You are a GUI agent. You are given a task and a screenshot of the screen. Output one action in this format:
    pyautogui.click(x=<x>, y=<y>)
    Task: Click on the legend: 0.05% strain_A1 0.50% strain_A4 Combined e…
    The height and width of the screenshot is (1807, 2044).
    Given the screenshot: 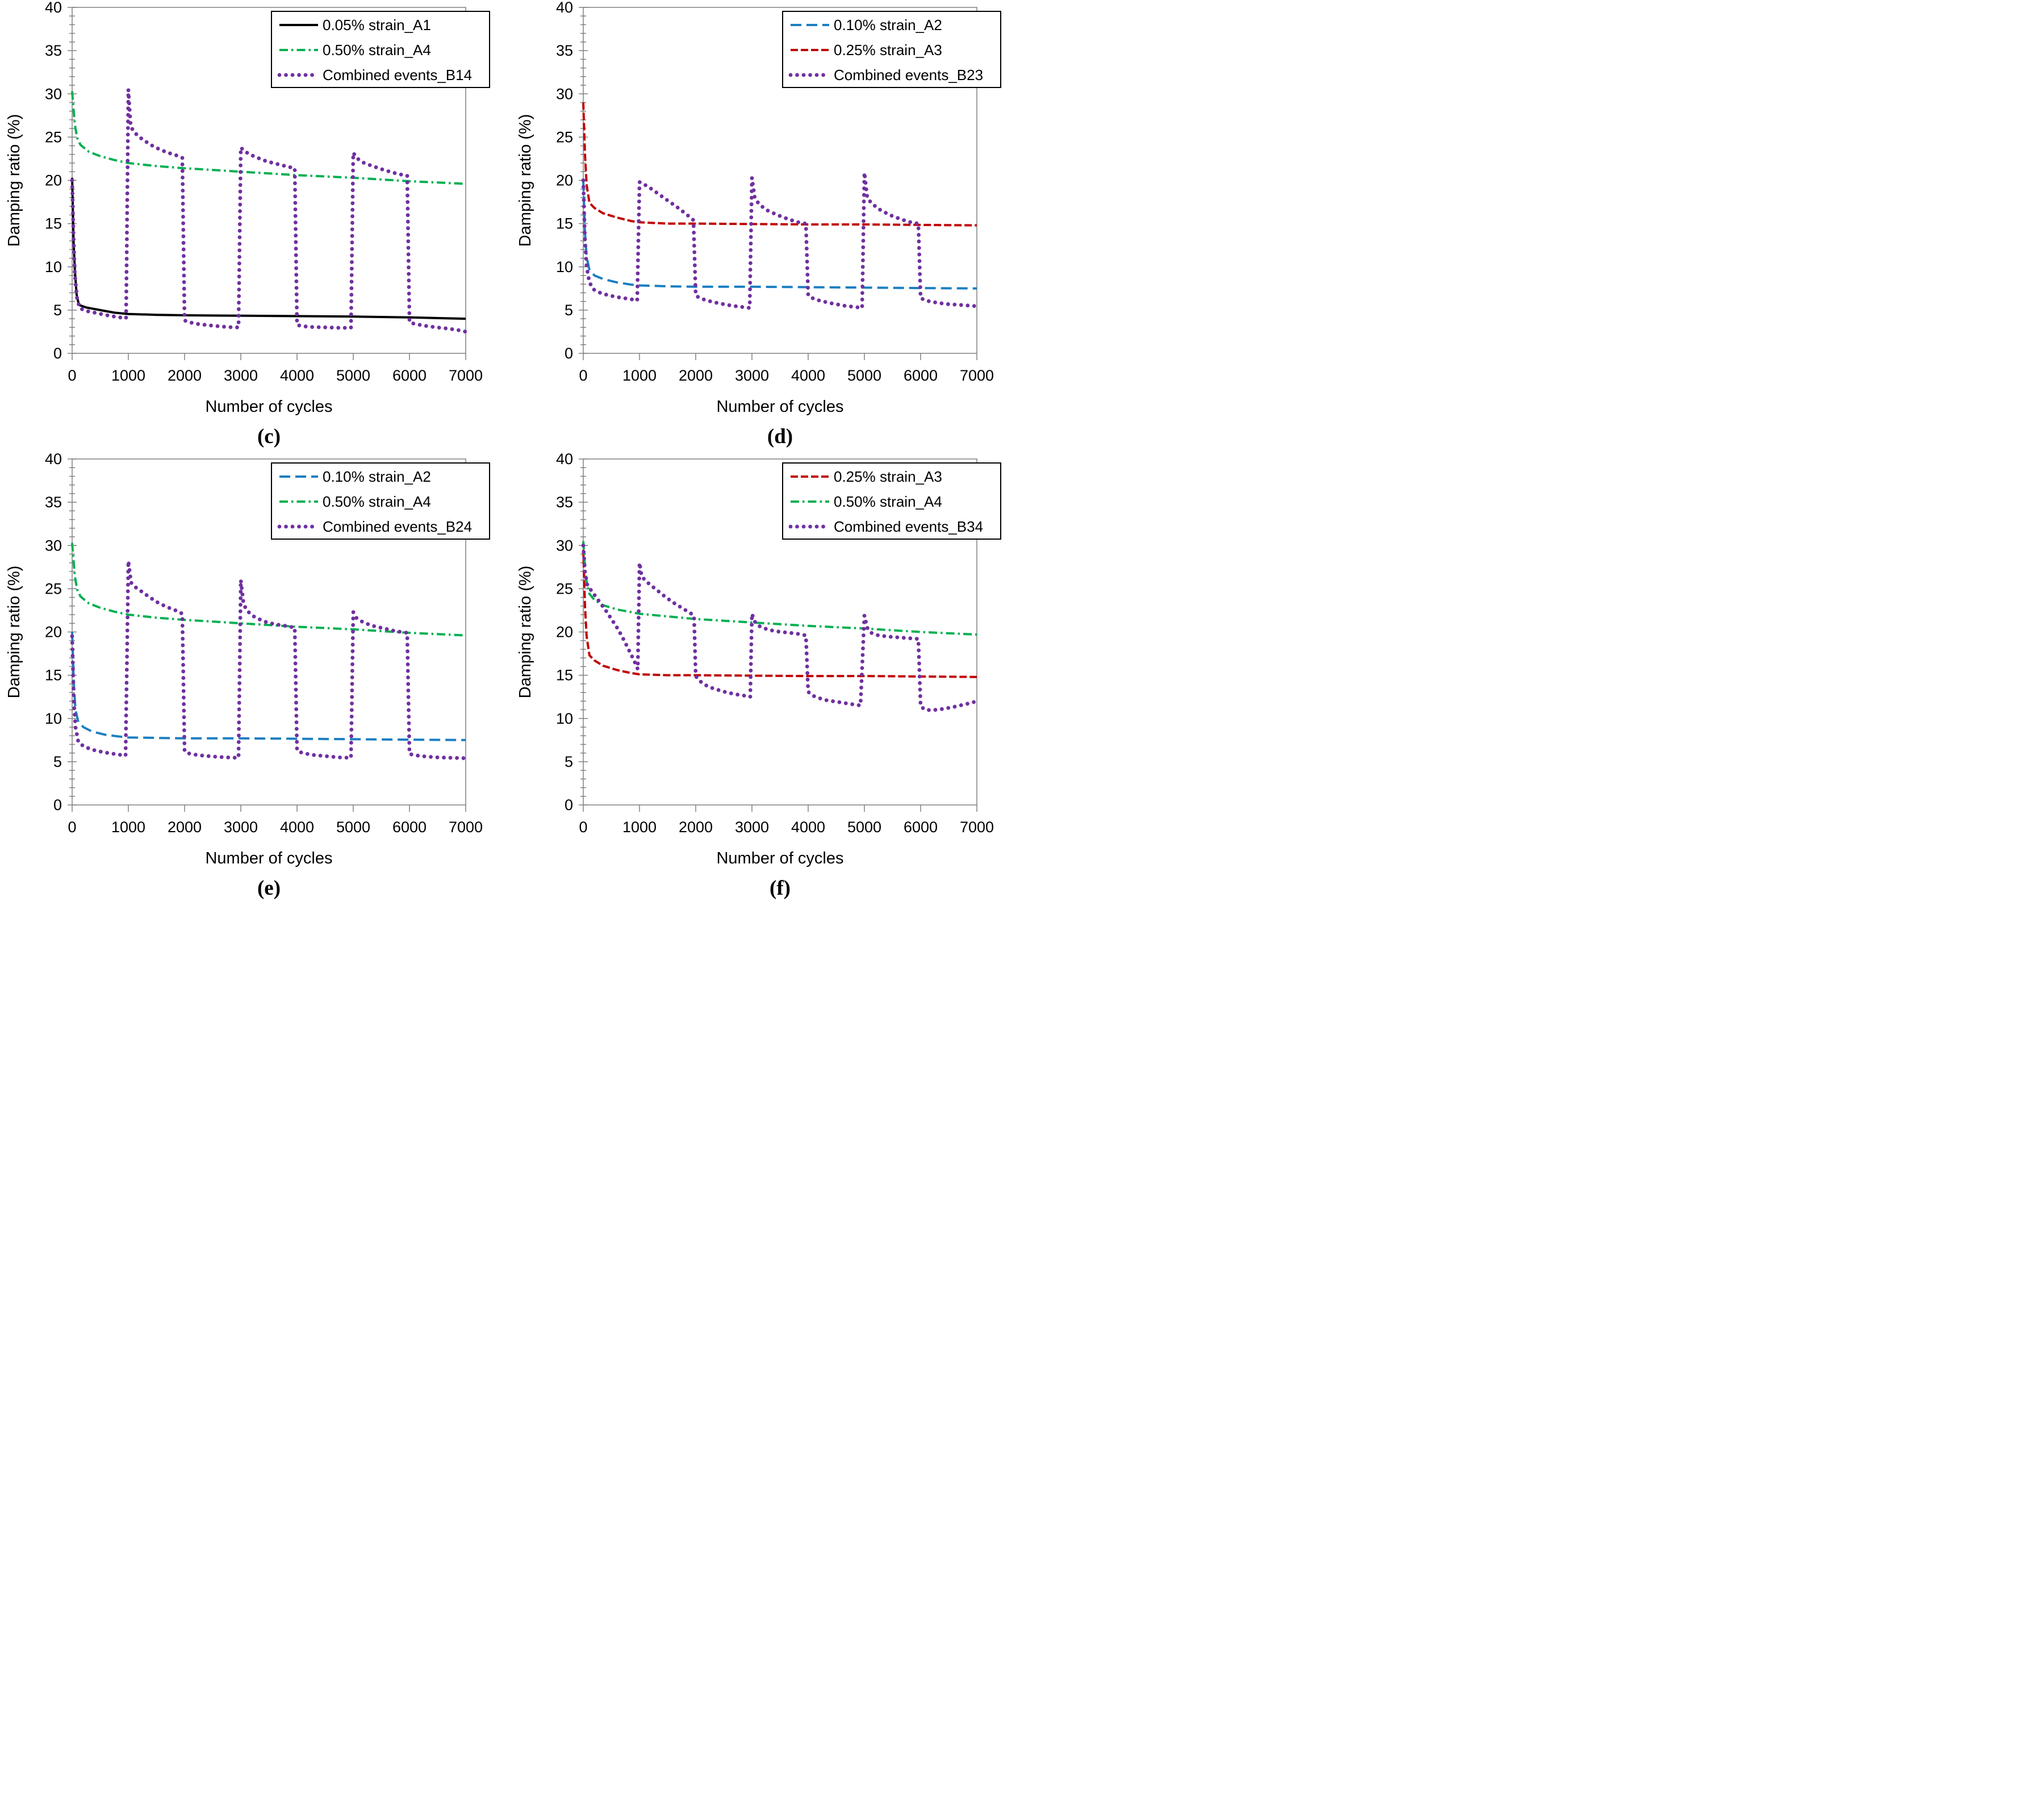 What is the action you would take?
    pyautogui.click(x=380, y=49)
    